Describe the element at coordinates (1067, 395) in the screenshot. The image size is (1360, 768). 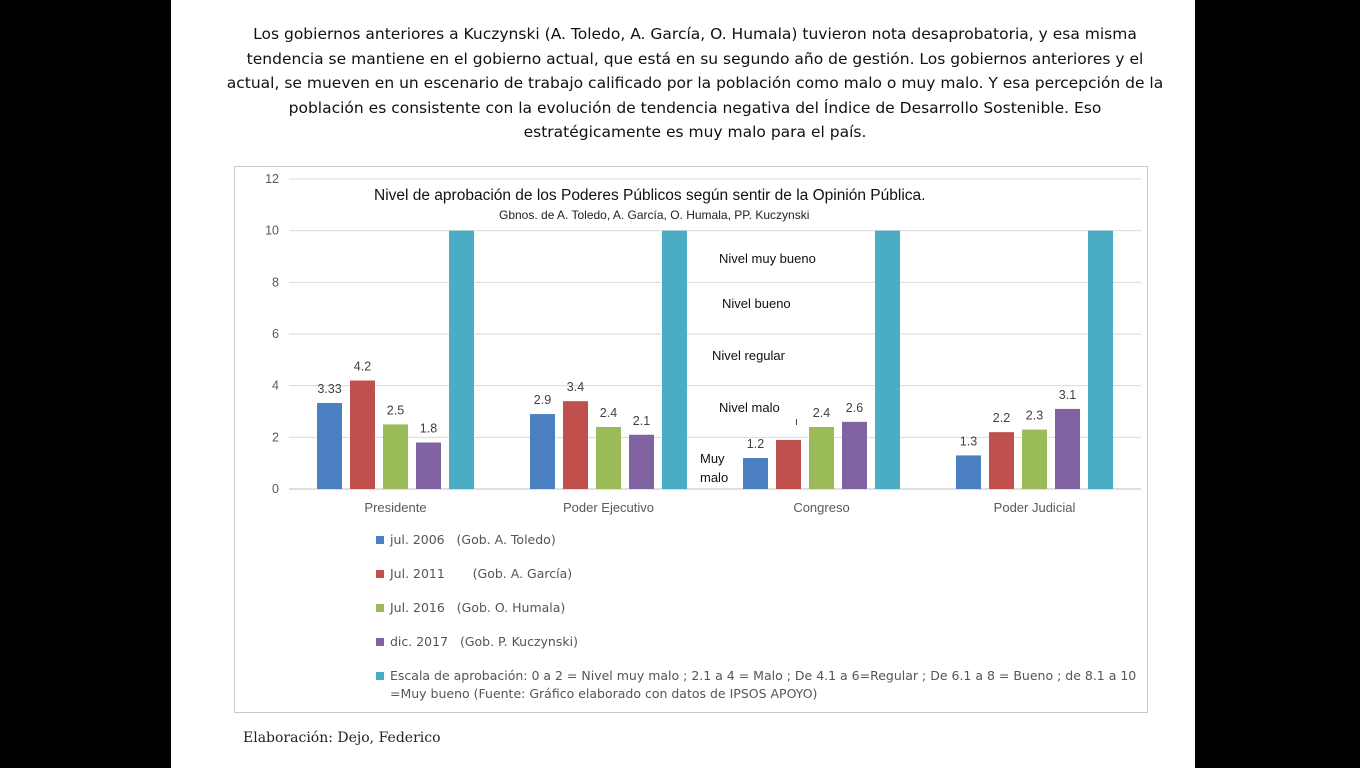
I see `data-label: 3.1` at that location.